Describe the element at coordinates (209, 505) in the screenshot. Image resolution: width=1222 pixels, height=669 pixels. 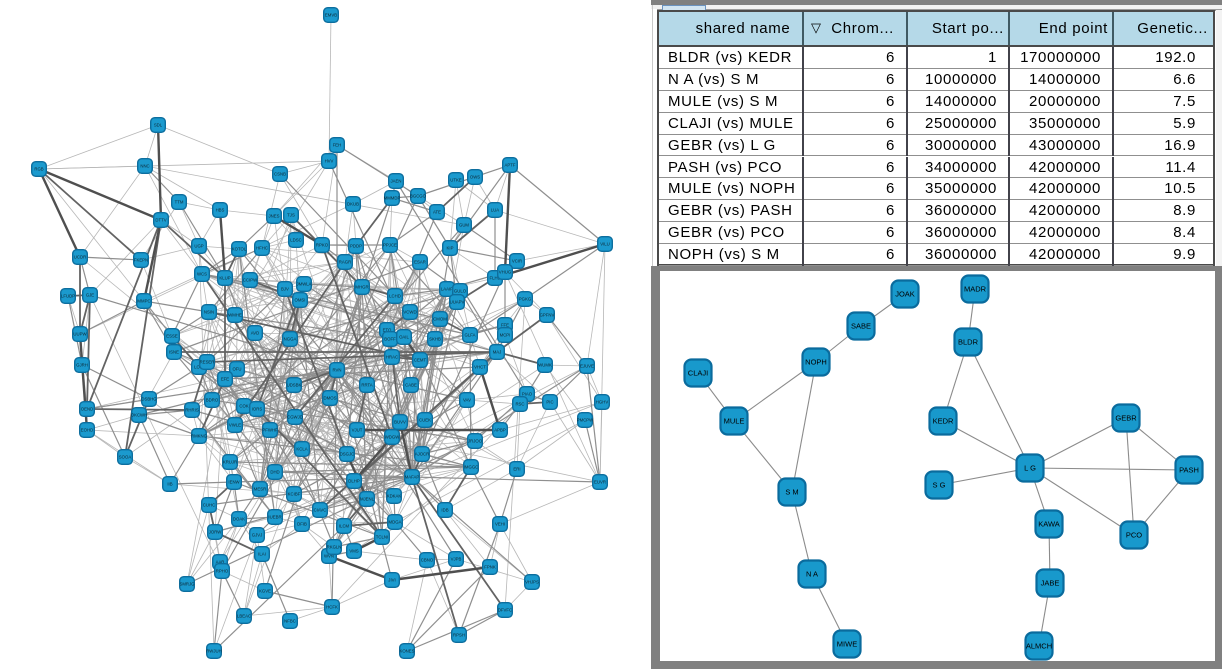
I see `svg-text: CUHC` at that location.